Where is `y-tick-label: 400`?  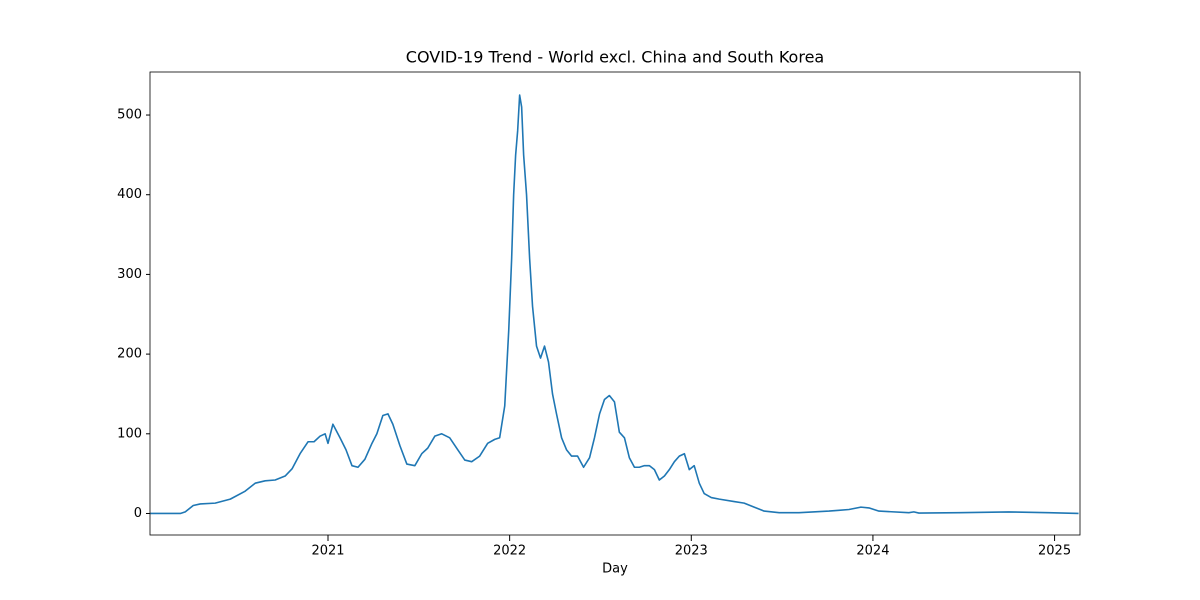
y-tick-label: 400 is located at coordinates (129, 194).